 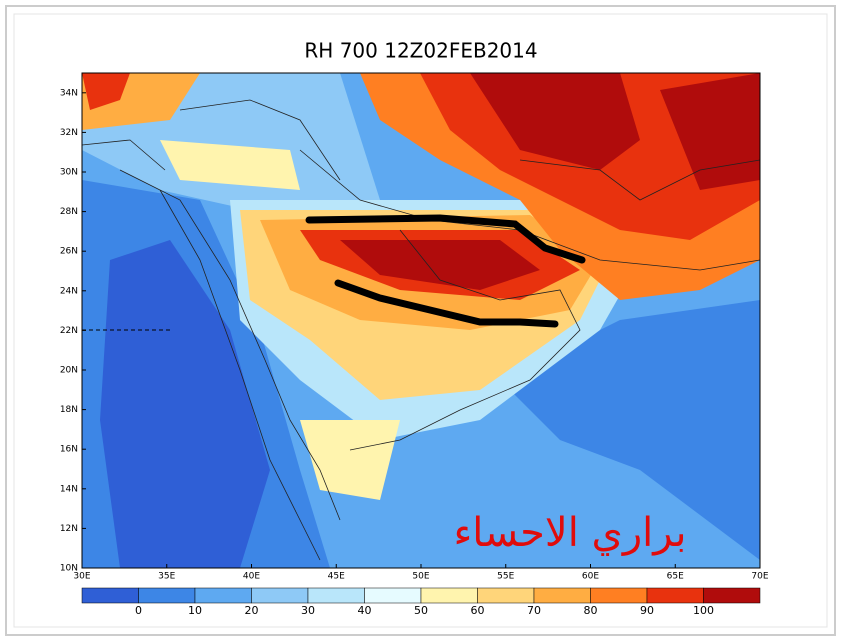 What do you see at coordinates (590, 577) in the screenshot?
I see `longitude-label: 60E` at bounding box center [590, 577].